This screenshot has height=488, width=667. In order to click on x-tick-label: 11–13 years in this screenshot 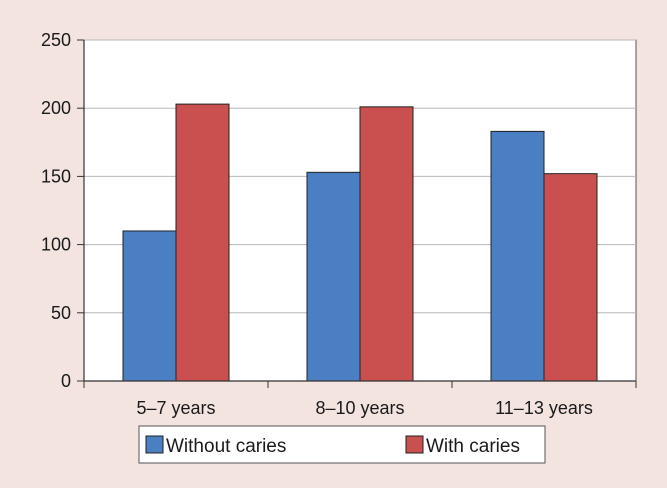, I will do `click(544, 408)`.